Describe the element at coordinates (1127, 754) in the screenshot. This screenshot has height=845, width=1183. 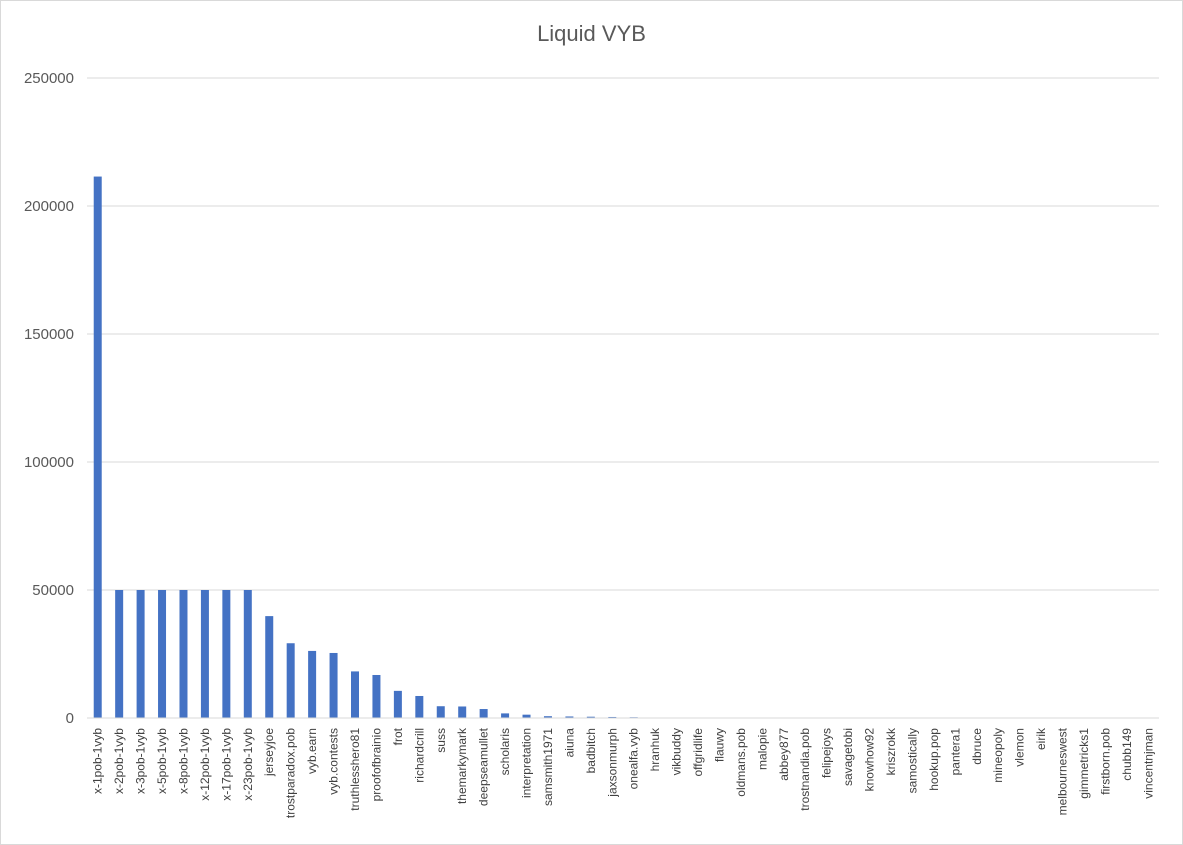
I see `x-tick-label: chubb149` at that location.